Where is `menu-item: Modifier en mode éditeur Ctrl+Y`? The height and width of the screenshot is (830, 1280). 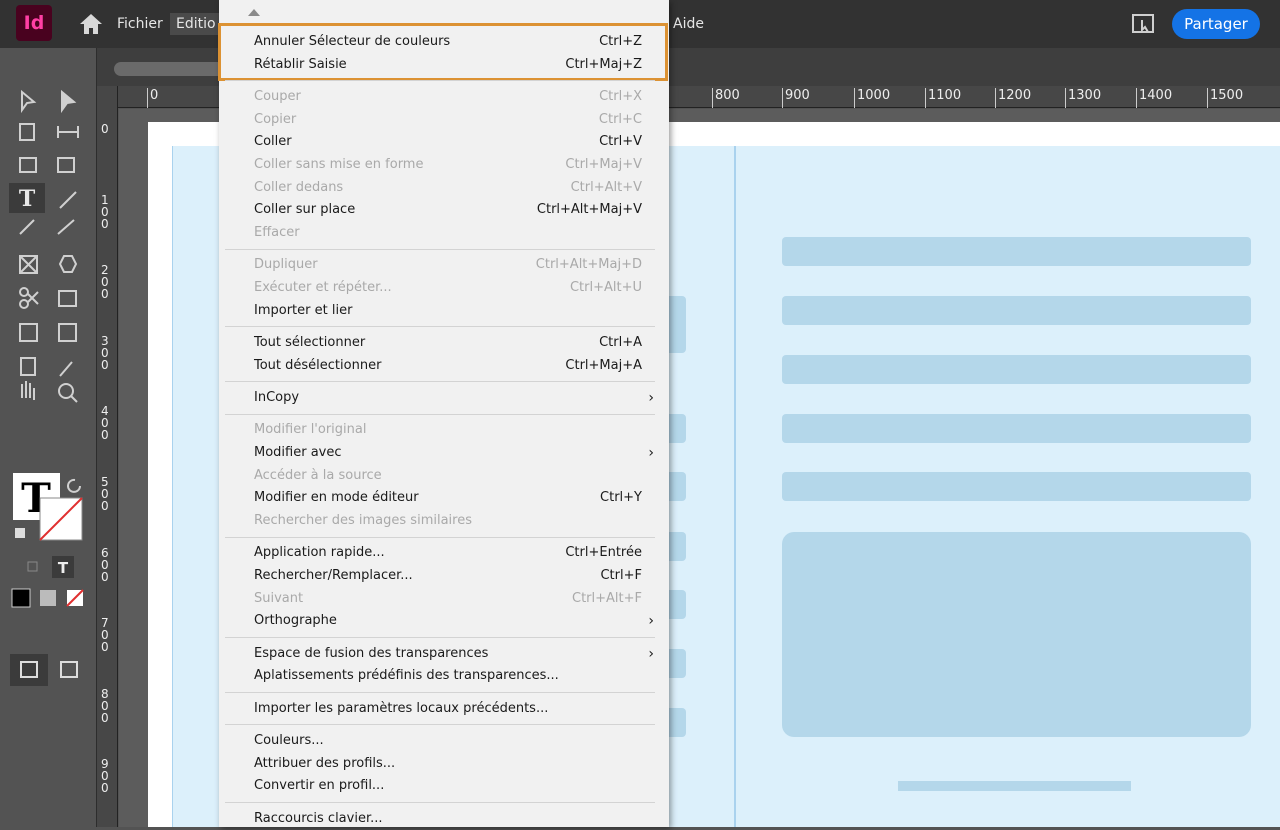 menu-item: Modifier en mode éditeur Ctrl+Y is located at coordinates (444, 498).